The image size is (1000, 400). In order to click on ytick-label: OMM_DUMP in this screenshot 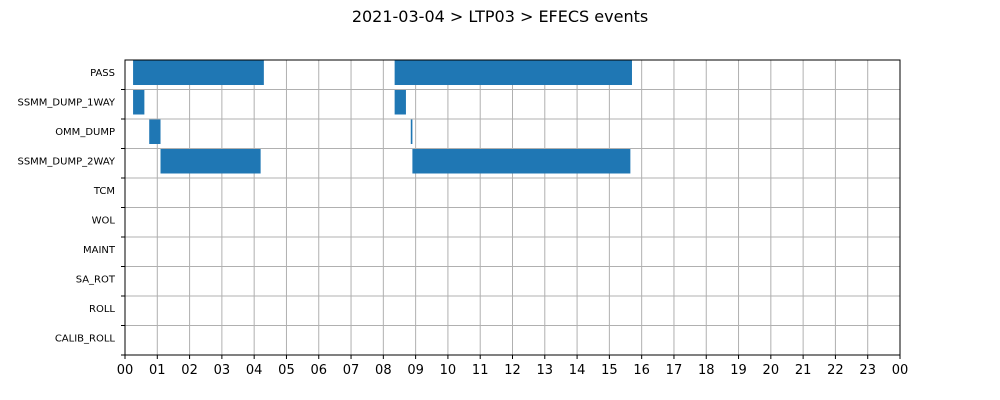, I will do `click(85, 132)`.